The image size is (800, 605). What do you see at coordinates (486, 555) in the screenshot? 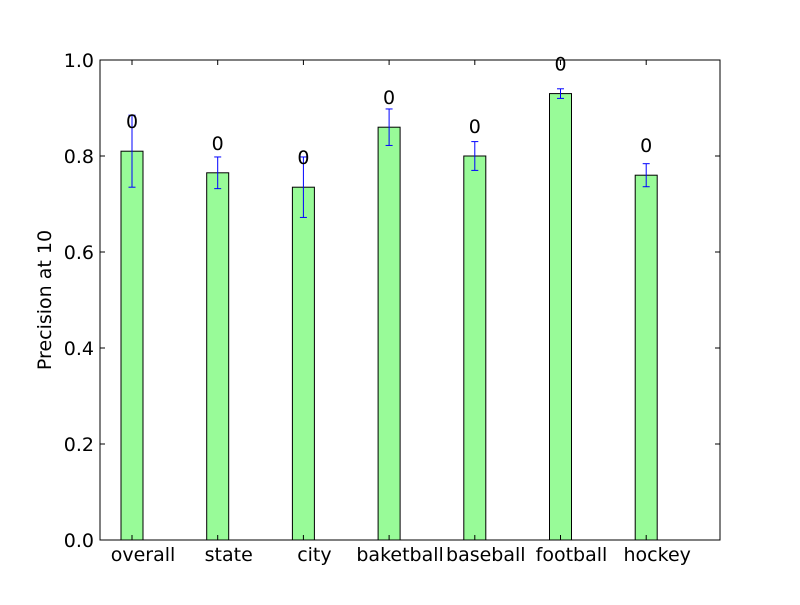
I see `x-tick-label: baseball` at bounding box center [486, 555].